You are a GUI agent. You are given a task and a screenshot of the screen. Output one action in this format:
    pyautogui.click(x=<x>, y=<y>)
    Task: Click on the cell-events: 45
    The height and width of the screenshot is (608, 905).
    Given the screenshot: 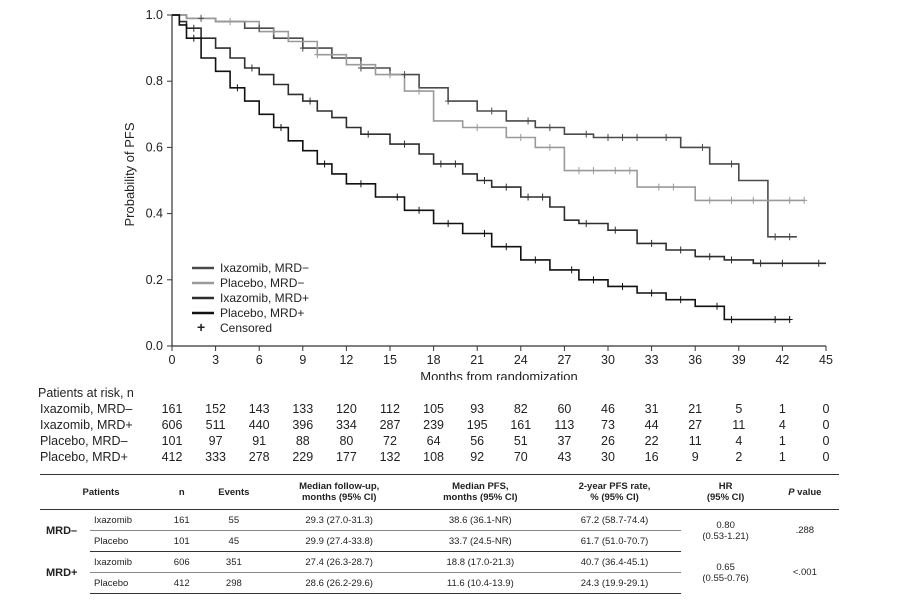 What is the action you would take?
    pyautogui.click(x=234, y=541)
    